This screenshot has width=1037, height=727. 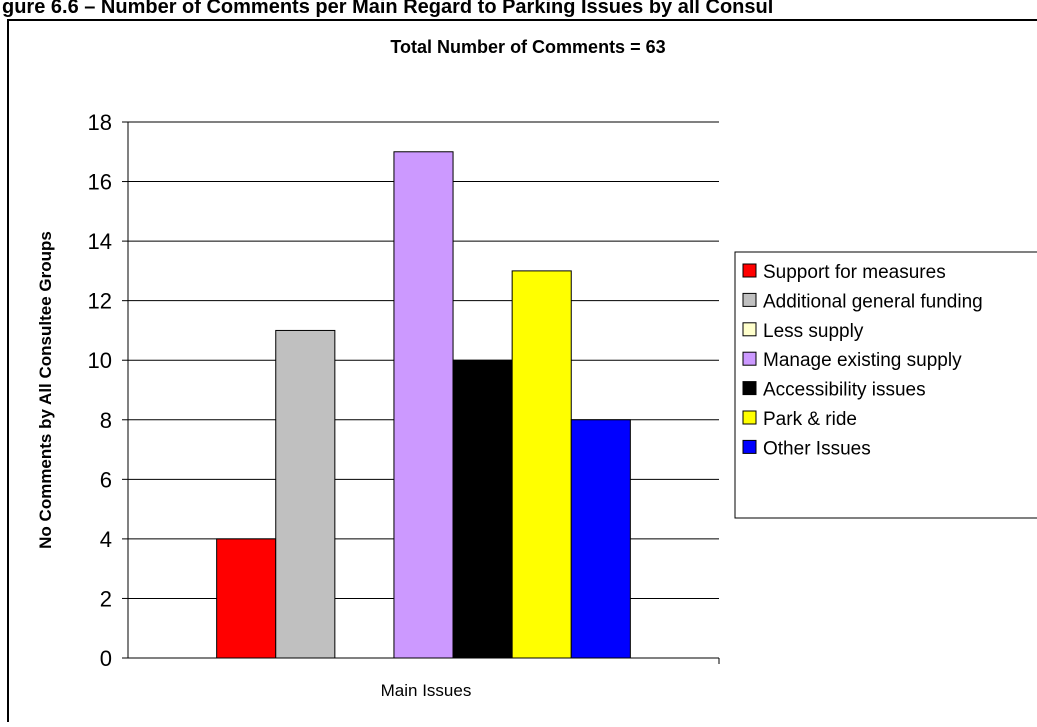 I want to click on y-axis-label: No Comments by All Consultee Groups, so click(x=45, y=390).